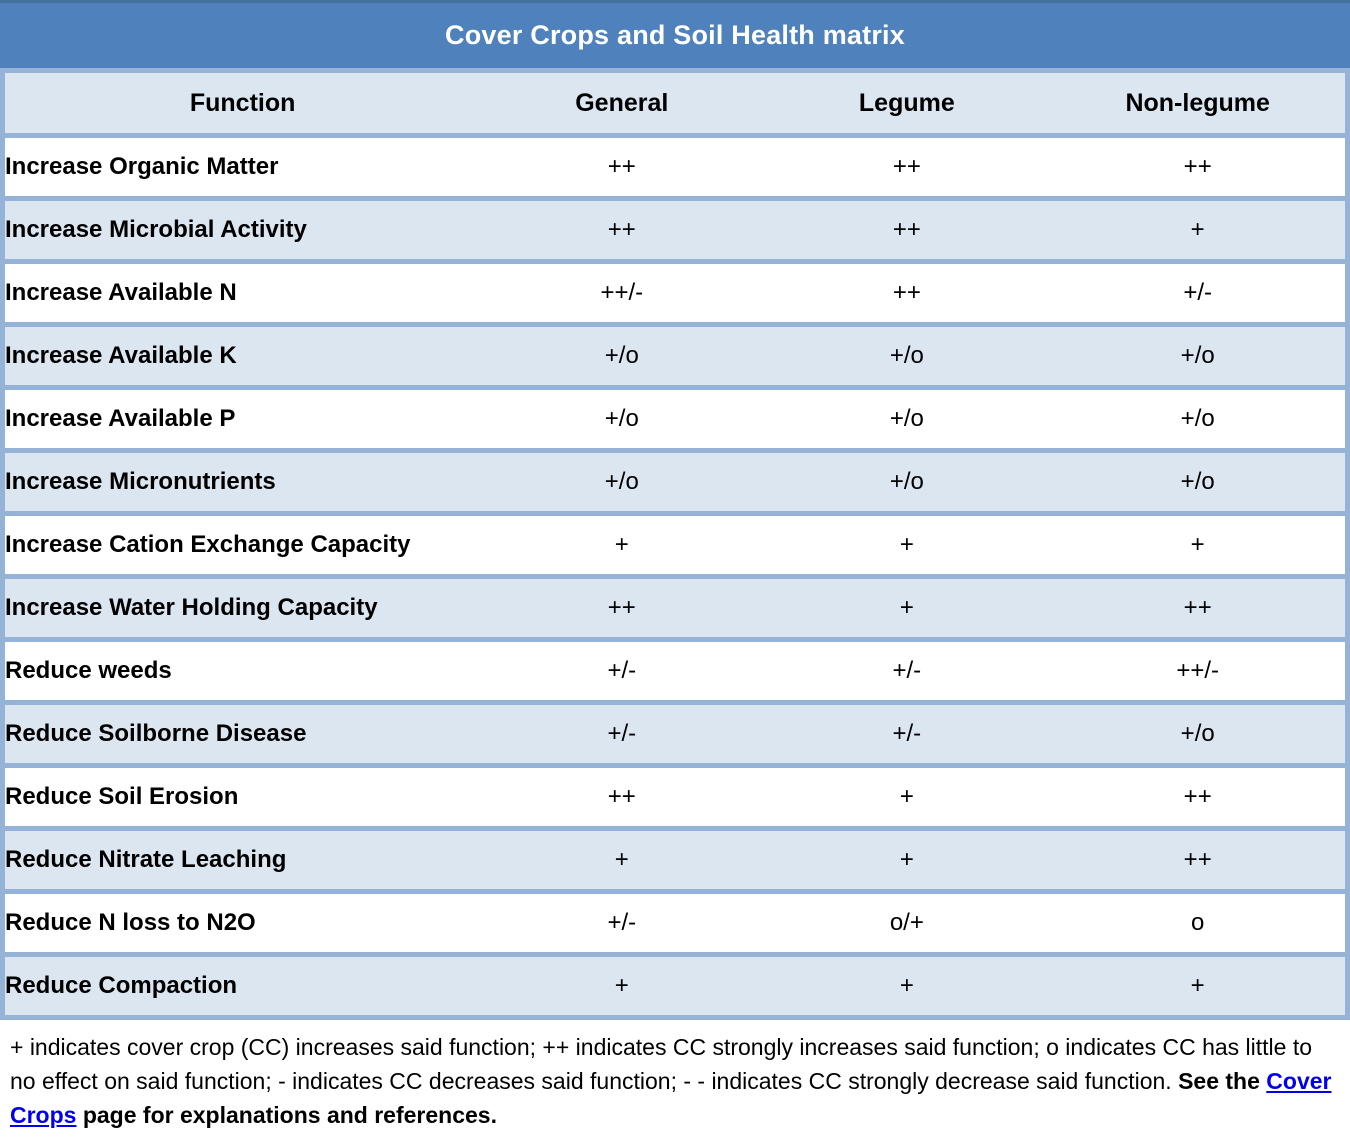  I want to click on non-legume-value: o, so click(1199, 922).